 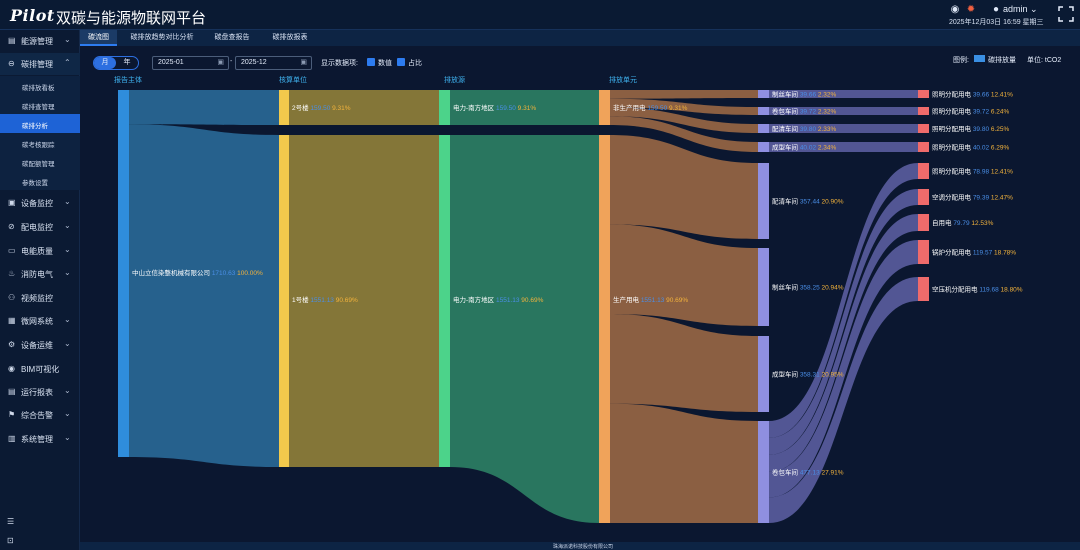 I want to click on sidebar-item-fire: ♨ 消防电气 ⌄, so click(x=40, y=274).